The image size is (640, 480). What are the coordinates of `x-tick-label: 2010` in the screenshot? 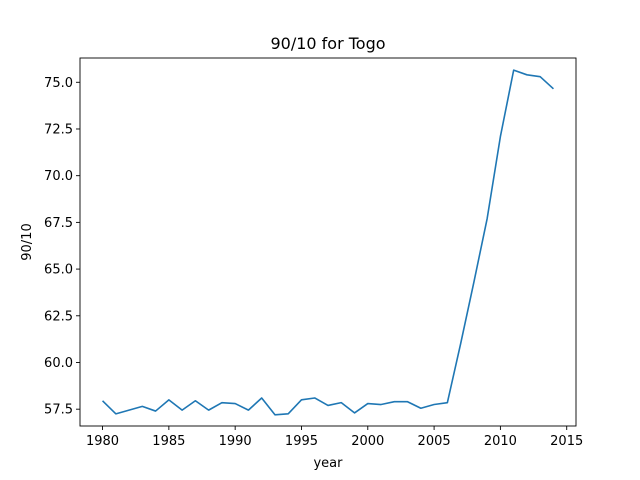 It's located at (500, 441).